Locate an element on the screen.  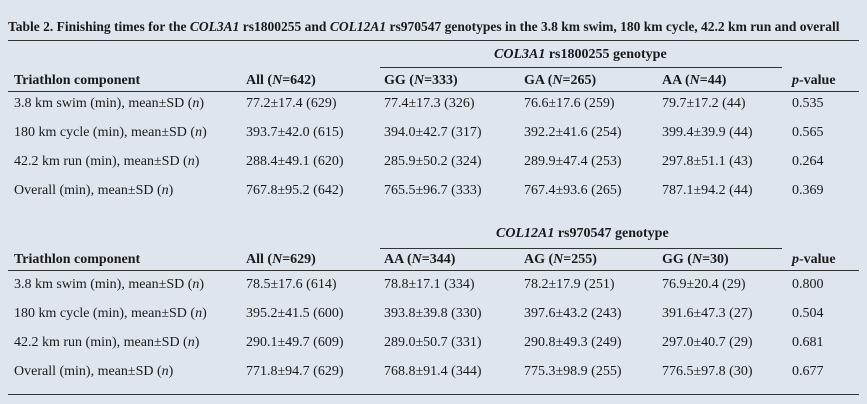
cell: 77.4±17.3 (326) is located at coordinates (429, 103).